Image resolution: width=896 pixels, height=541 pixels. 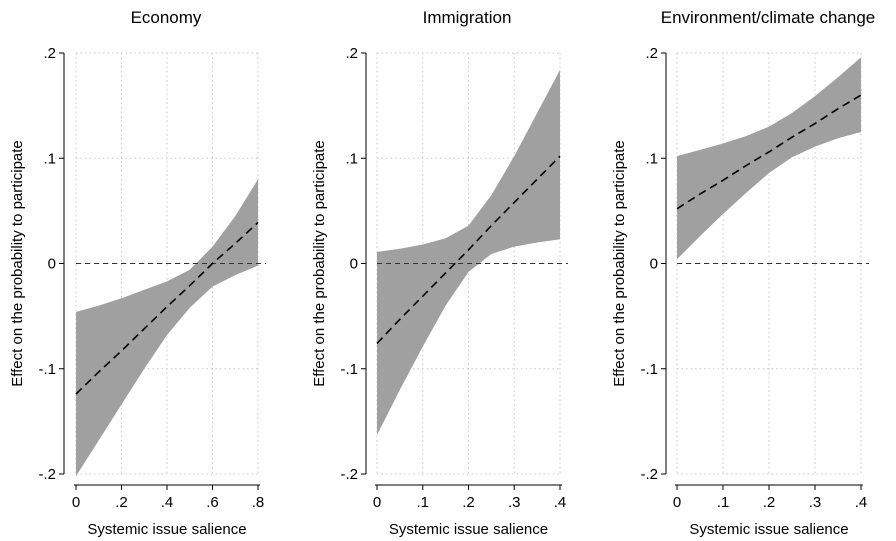 I want to click on x-tick-label: .6, so click(x=212, y=502).